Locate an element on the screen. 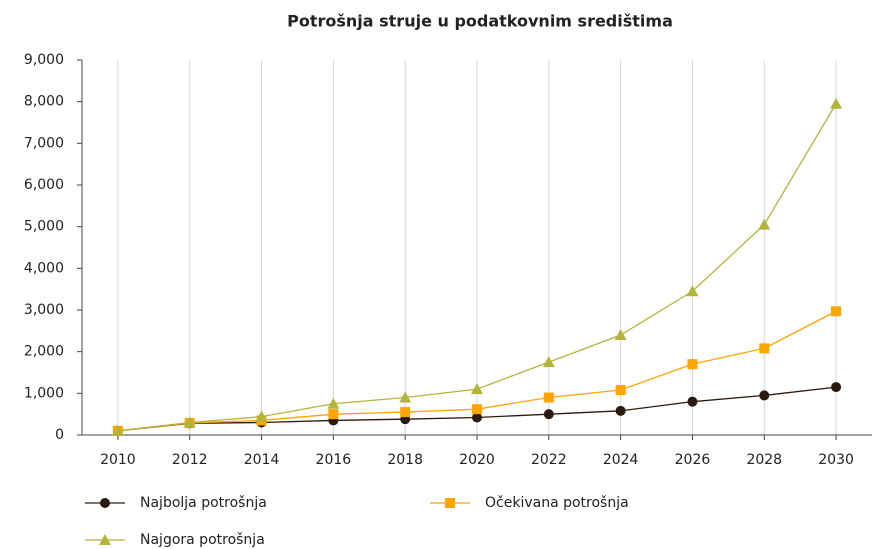  x-tick-label: 2018 is located at coordinates (405, 460).